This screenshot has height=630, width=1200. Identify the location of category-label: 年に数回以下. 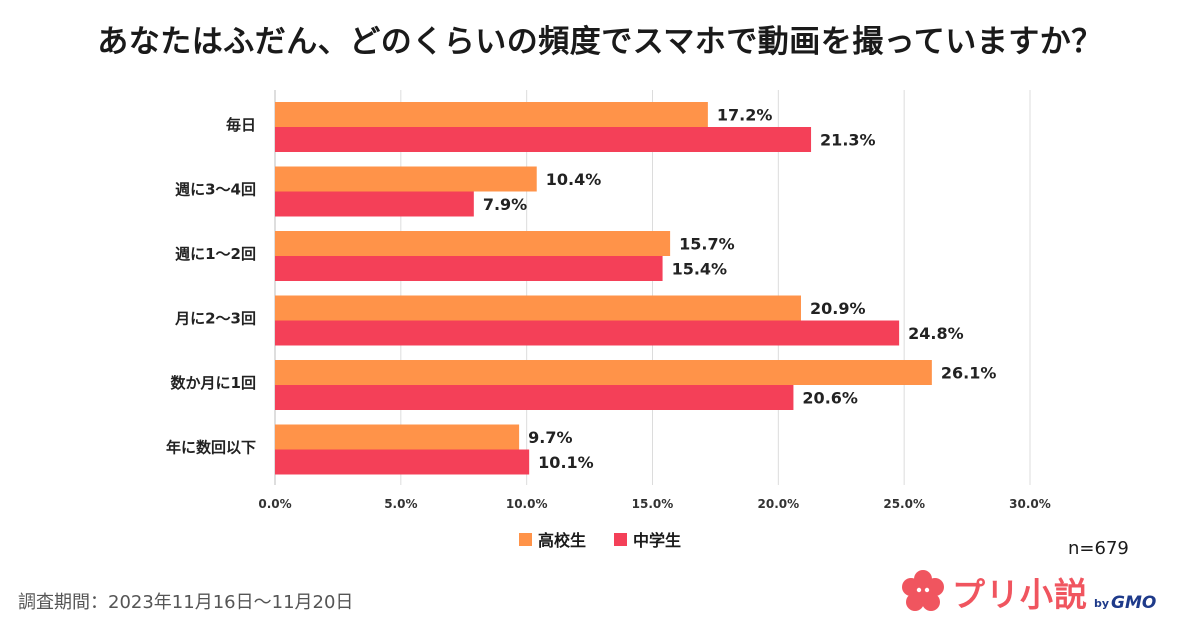
(211, 448).